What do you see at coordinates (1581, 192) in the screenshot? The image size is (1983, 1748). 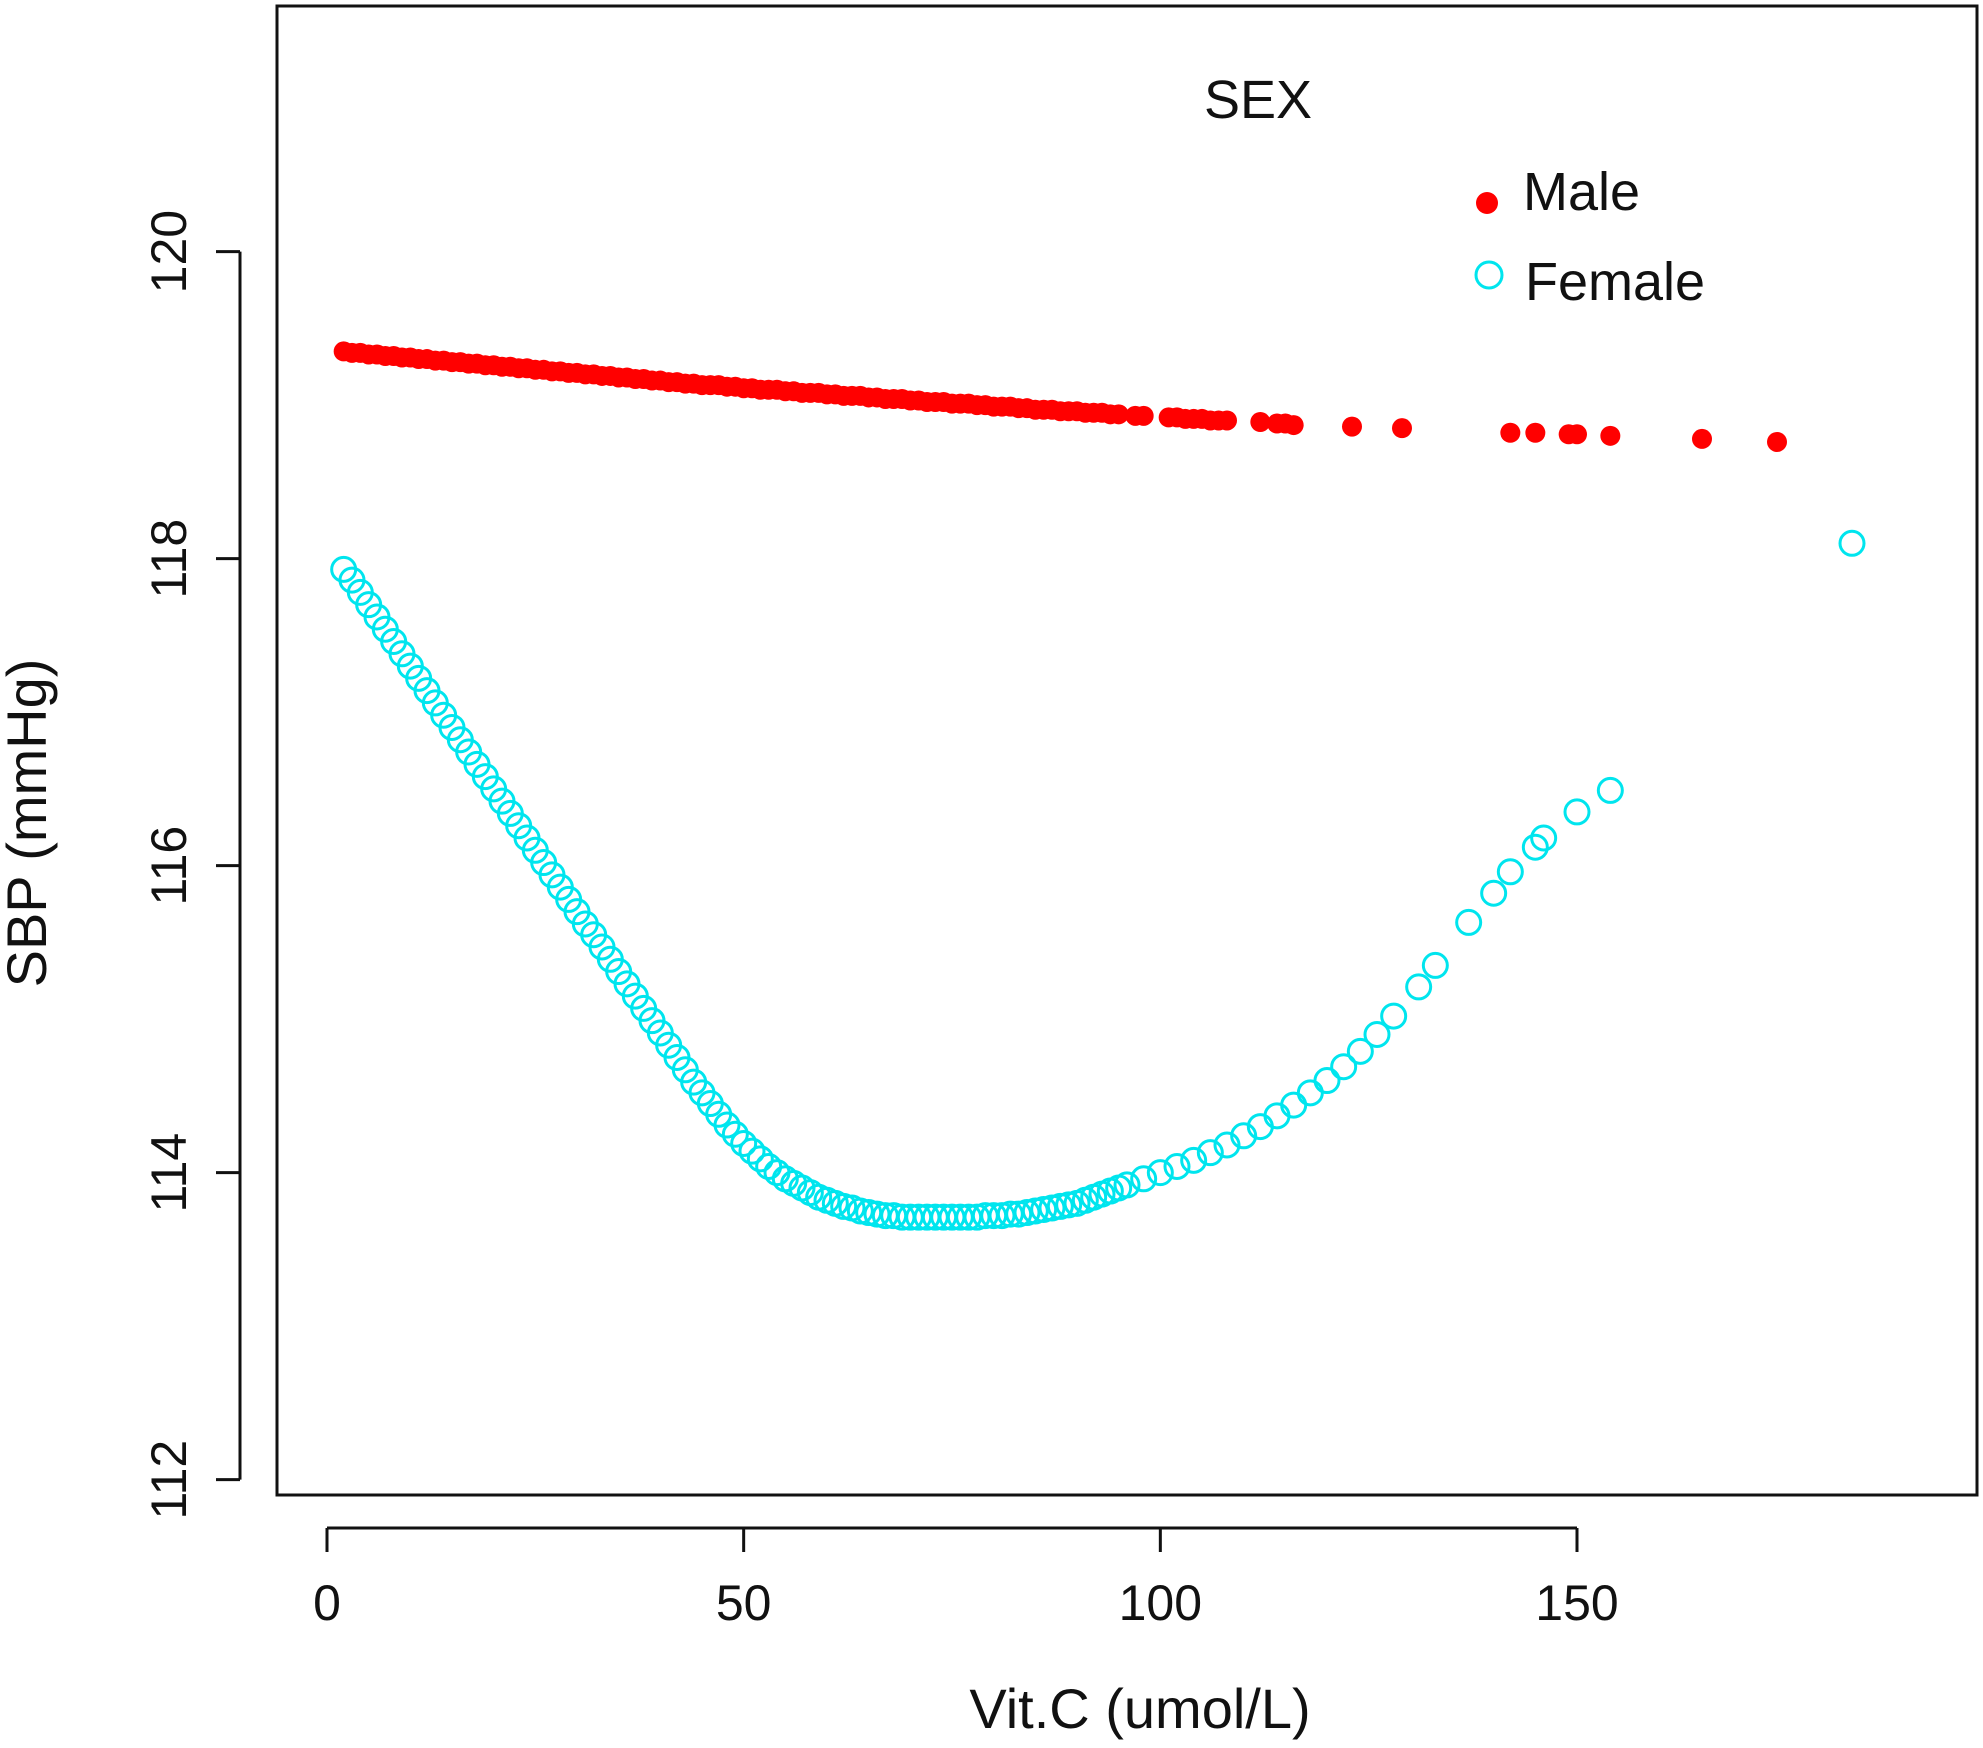 I see `legend-label-male: Male` at bounding box center [1581, 192].